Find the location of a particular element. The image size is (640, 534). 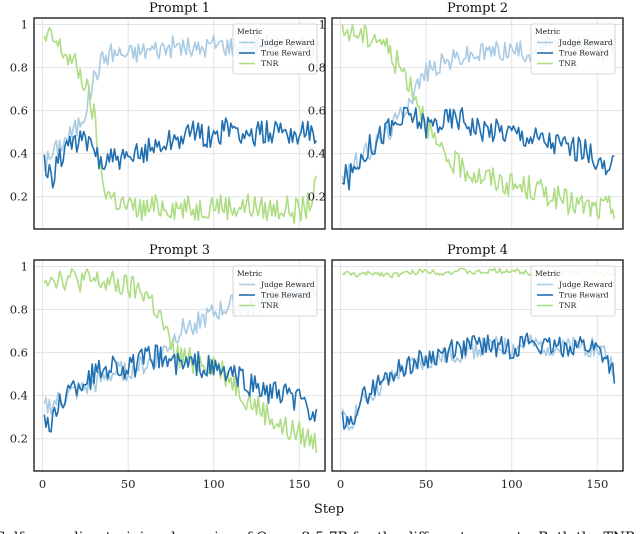

panel-title: Prompt 4 is located at coordinates (477, 250).